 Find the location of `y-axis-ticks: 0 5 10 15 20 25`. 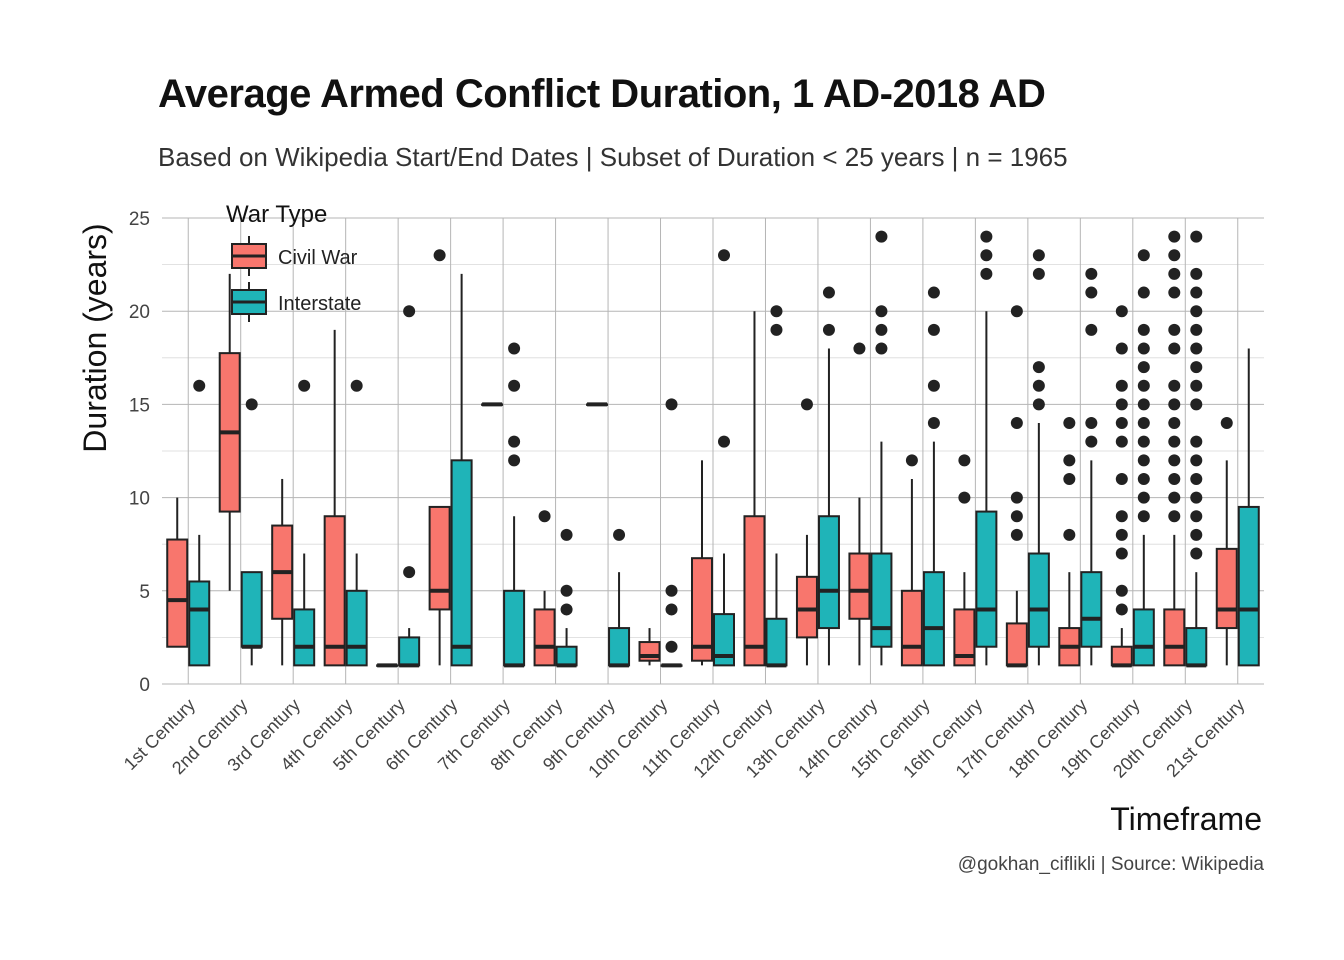

y-axis-ticks: 0 5 10 15 20 25 is located at coordinates (139, 452).